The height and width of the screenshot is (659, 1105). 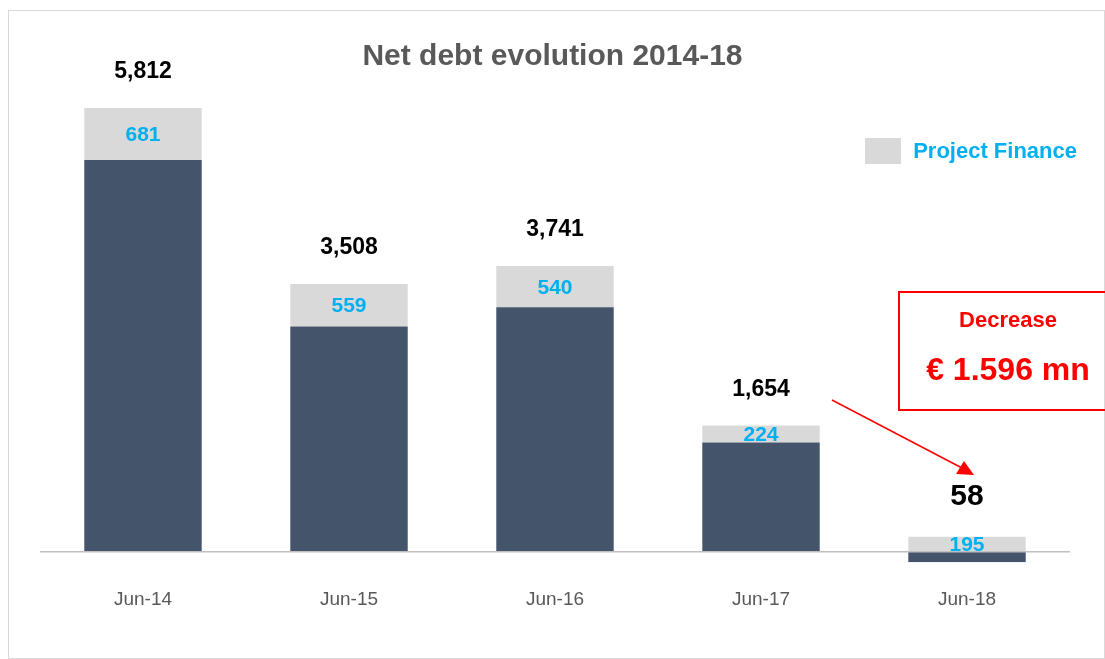 I want to click on x-tick-label: Jun-14, so click(x=143, y=598).